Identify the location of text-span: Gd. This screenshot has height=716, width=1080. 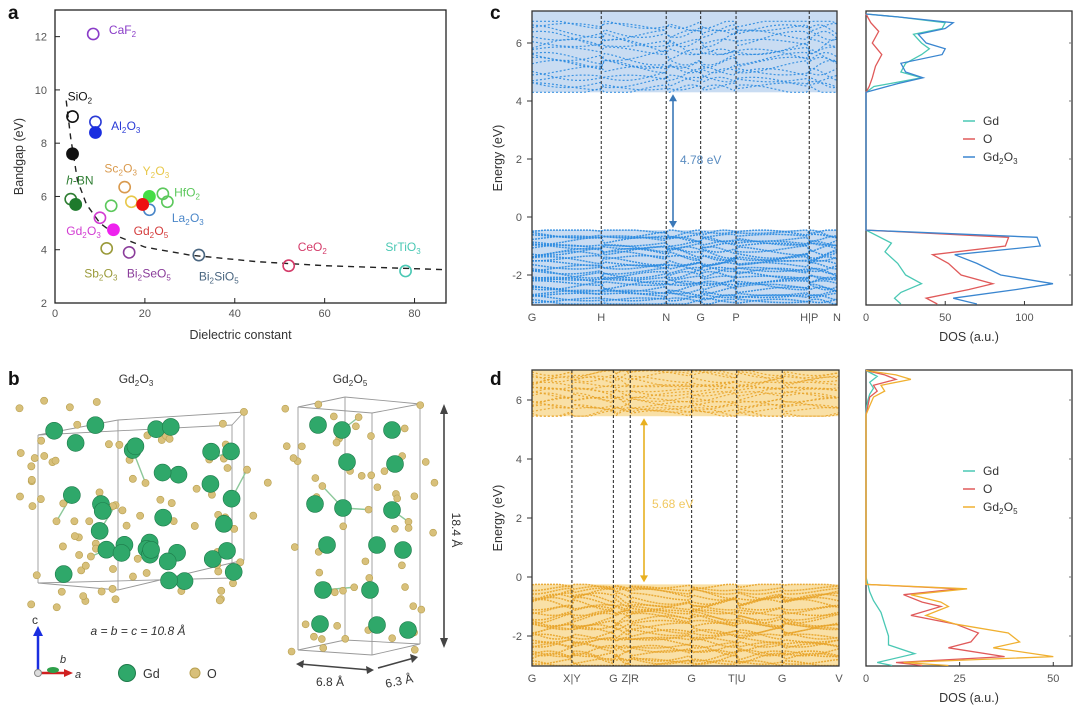
(74, 231).